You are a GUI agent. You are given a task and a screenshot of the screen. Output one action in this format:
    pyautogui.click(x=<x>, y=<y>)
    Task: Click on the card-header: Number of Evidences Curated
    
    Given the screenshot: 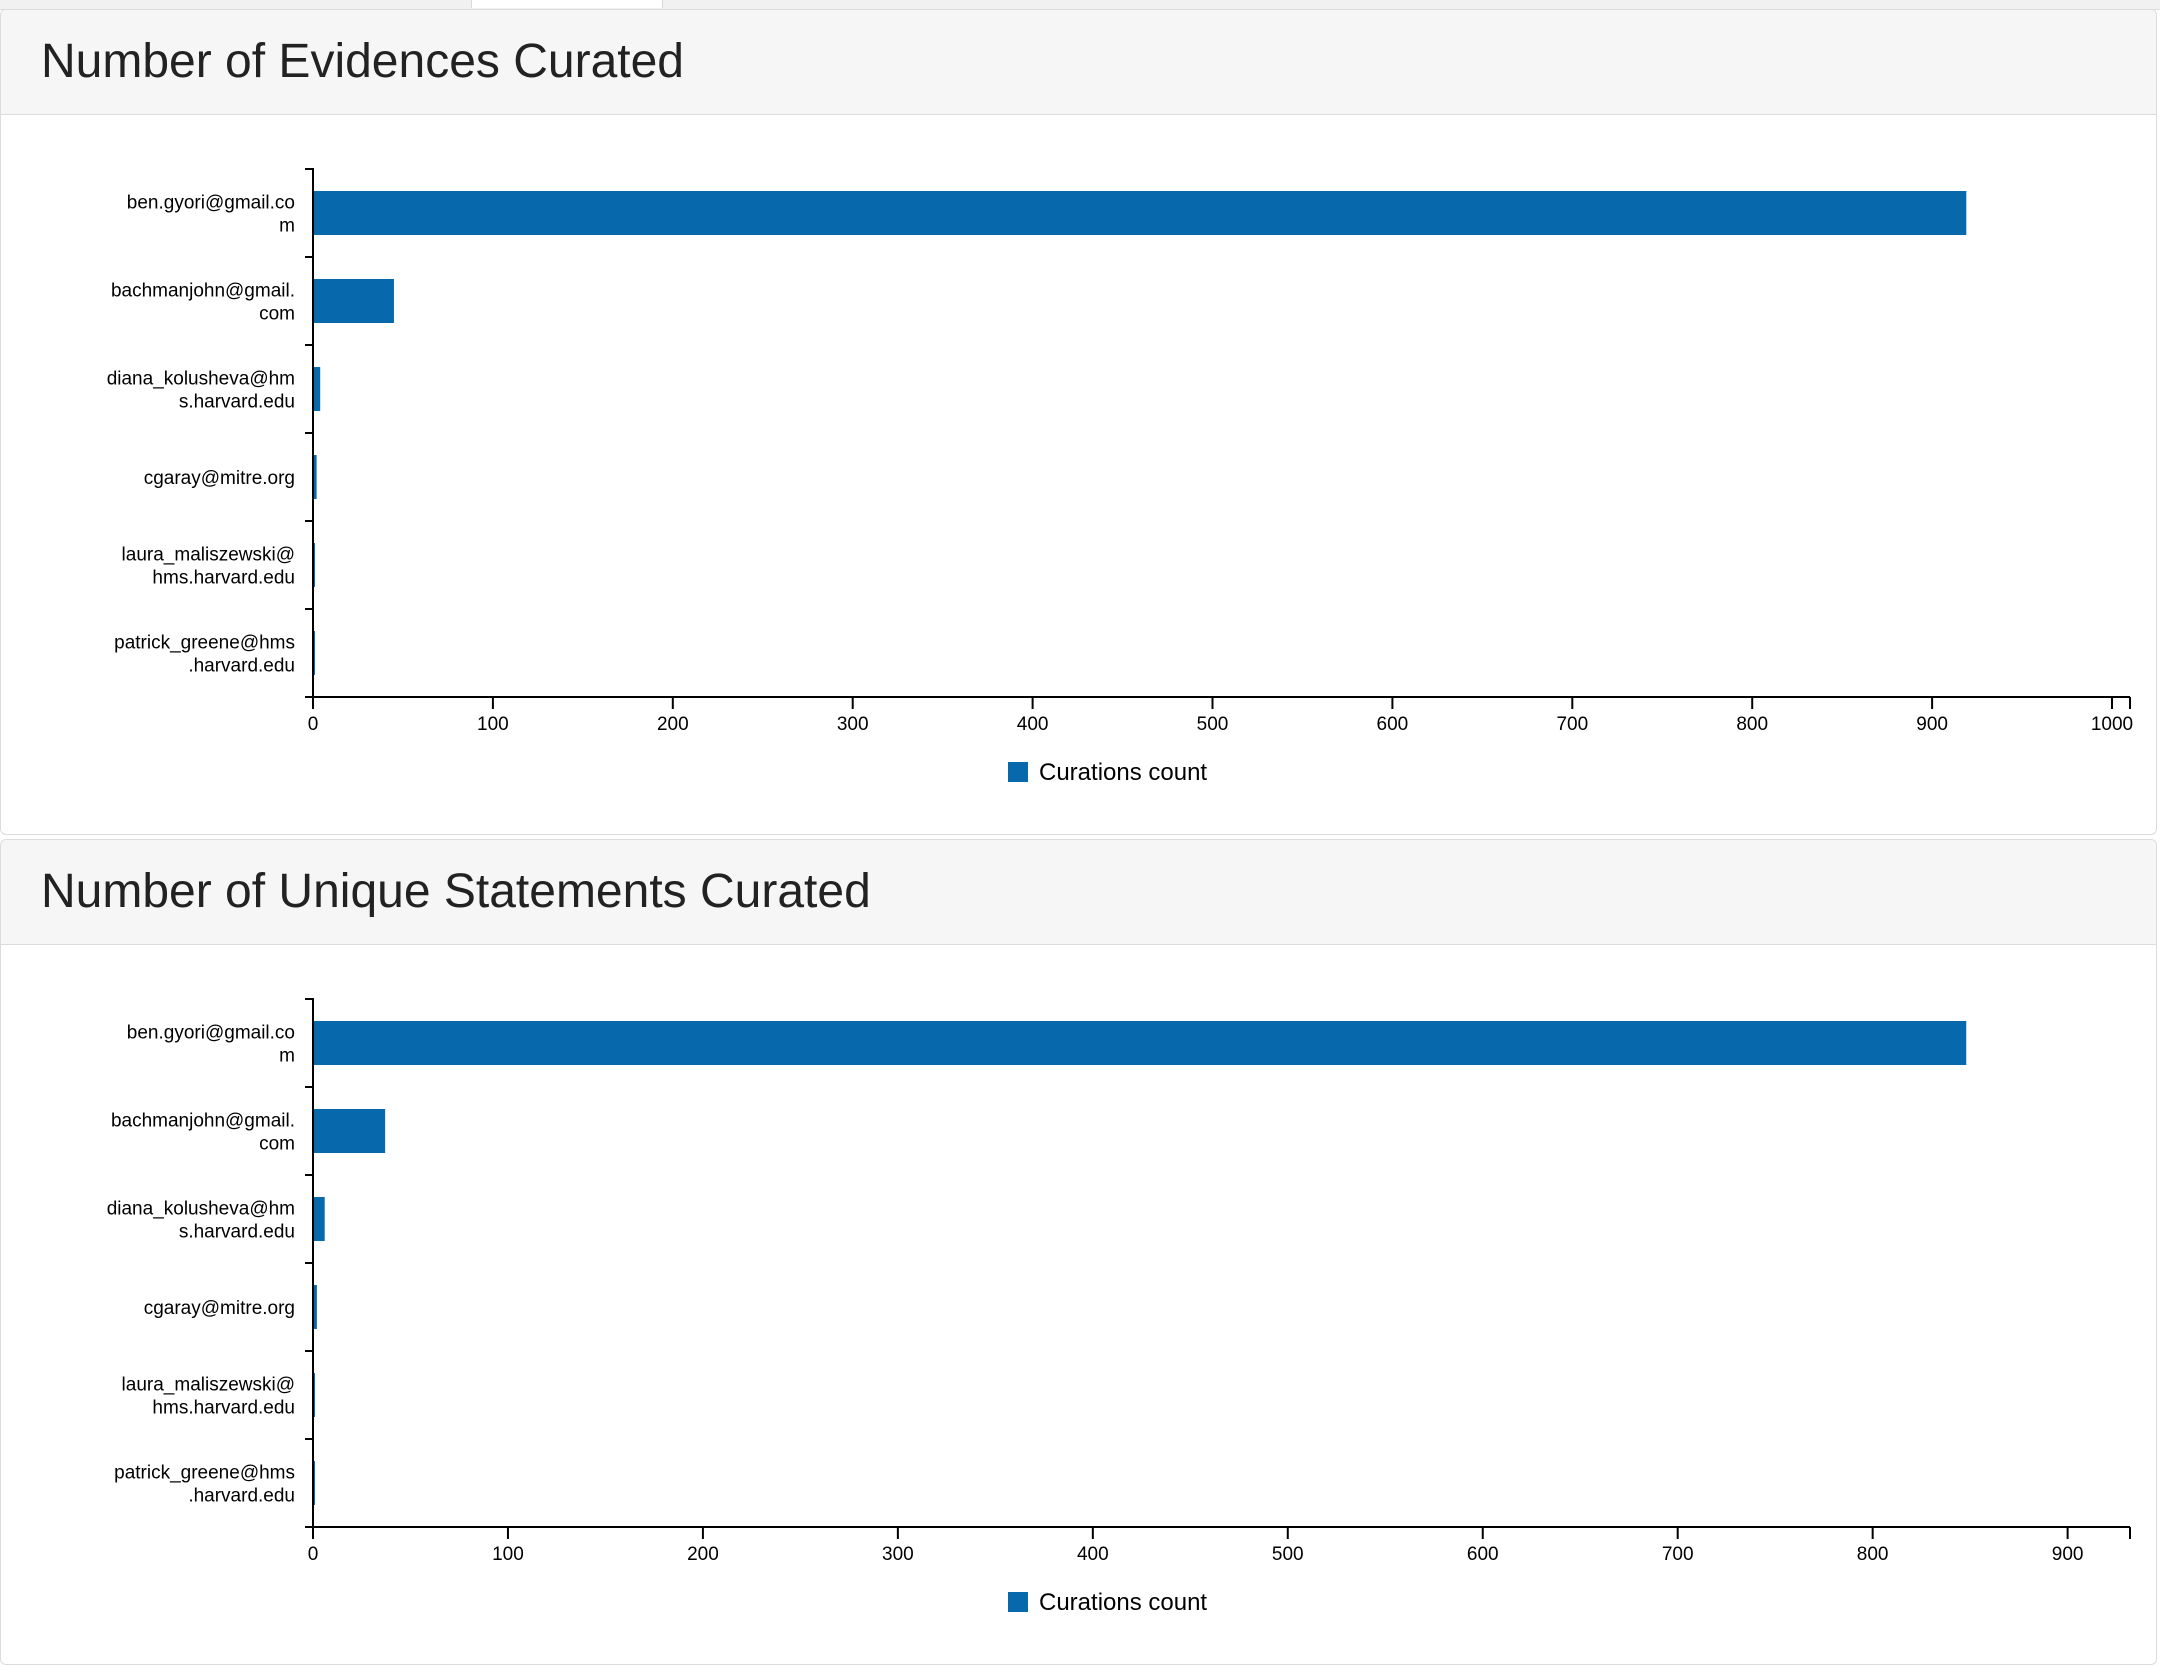 What is the action you would take?
    pyautogui.click(x=1078, y=62)
    